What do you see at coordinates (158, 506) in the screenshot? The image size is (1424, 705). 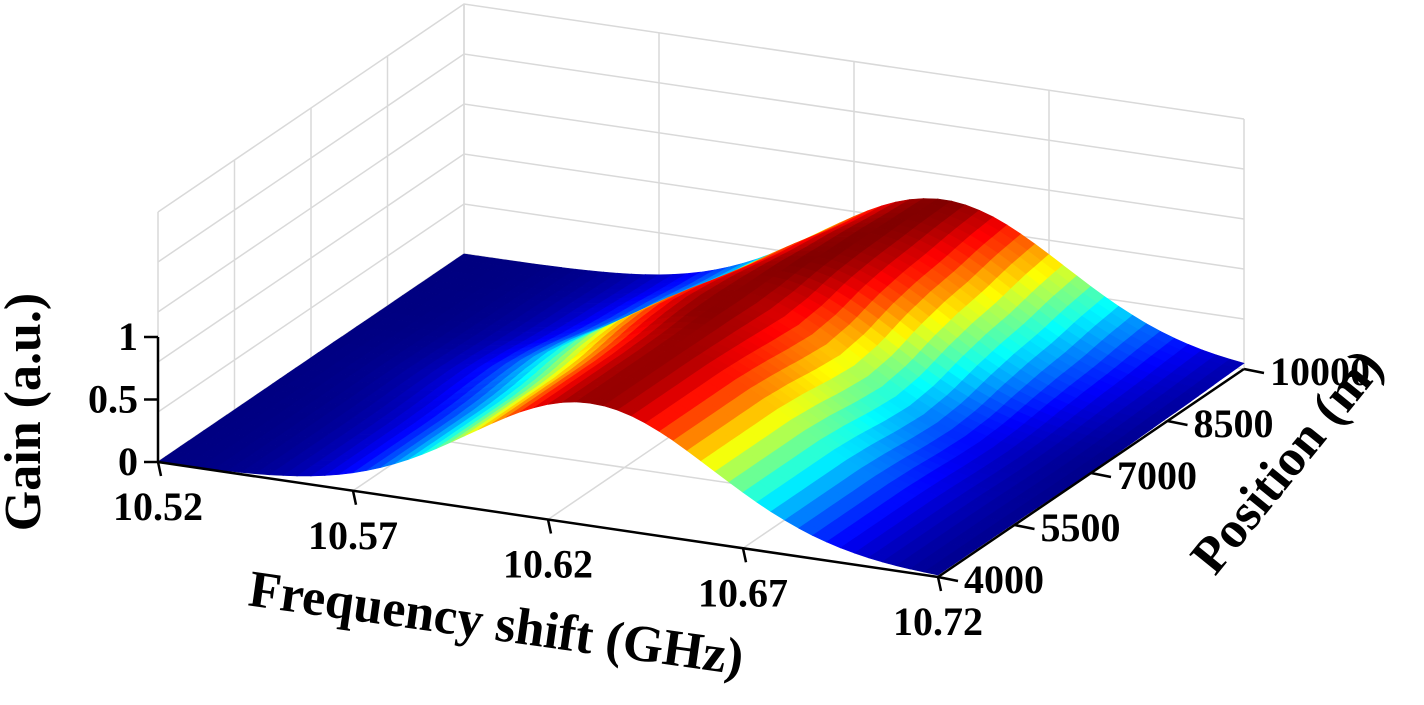 I see `x-tick-label: 10.52` at bounding box center [158, 506].